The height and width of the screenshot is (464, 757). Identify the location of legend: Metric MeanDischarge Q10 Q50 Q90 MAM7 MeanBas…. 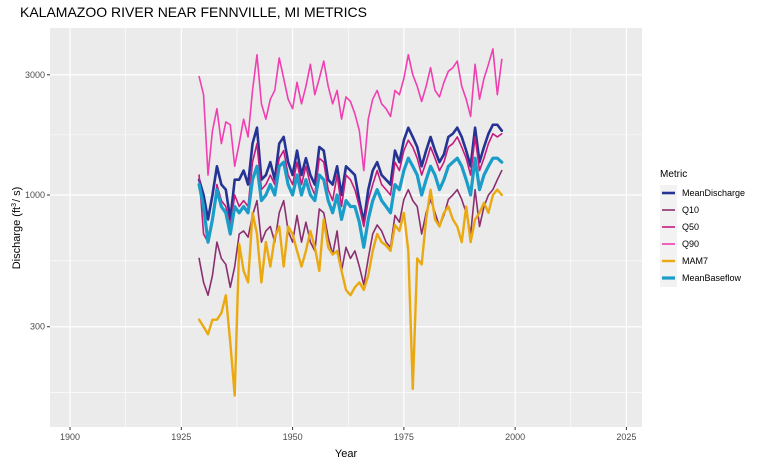
(702, 228).